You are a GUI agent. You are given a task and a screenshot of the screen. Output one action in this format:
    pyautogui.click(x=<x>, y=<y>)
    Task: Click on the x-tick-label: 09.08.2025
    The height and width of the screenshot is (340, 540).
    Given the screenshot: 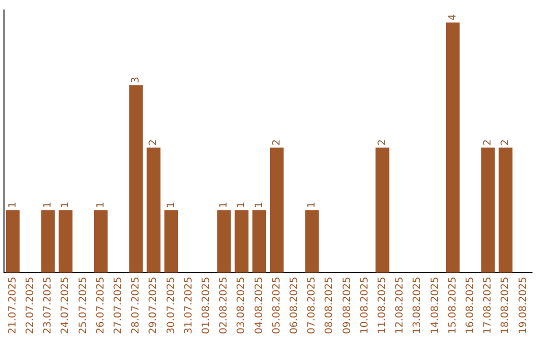 What is the action you would take?
    pyautogui.click(x=347, y=305)
    